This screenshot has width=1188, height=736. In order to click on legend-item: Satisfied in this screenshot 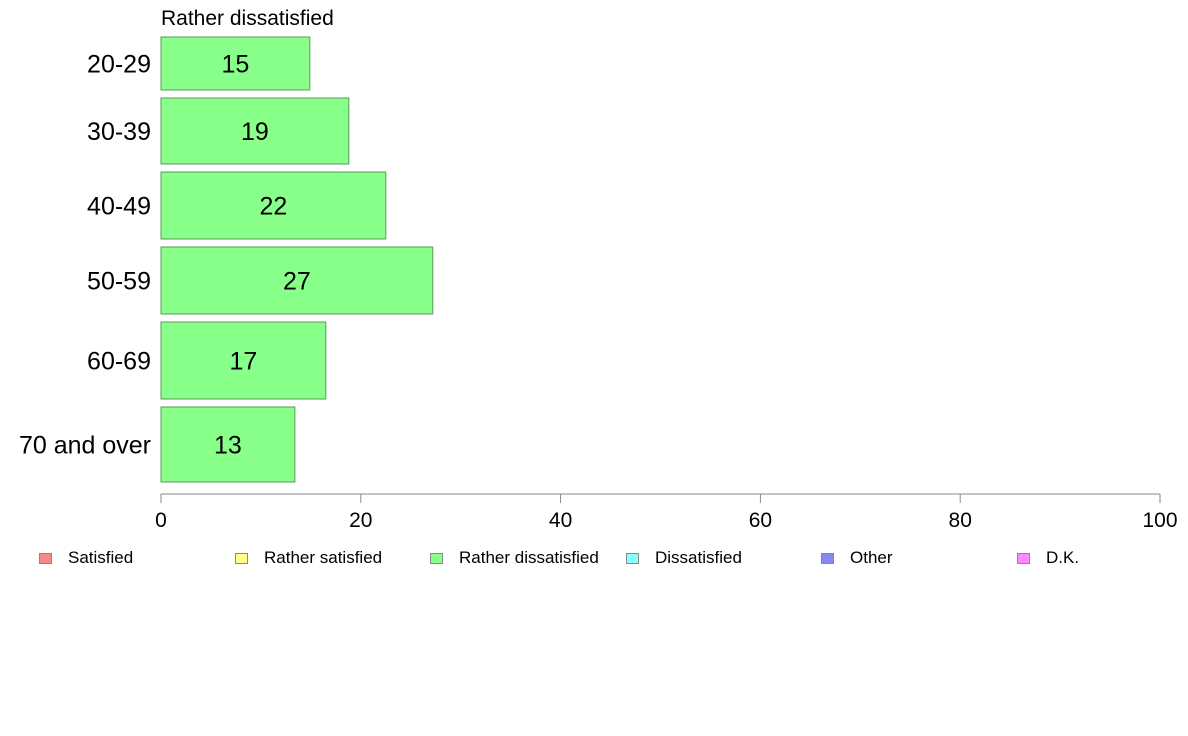, I will do `click(86, 558)`.